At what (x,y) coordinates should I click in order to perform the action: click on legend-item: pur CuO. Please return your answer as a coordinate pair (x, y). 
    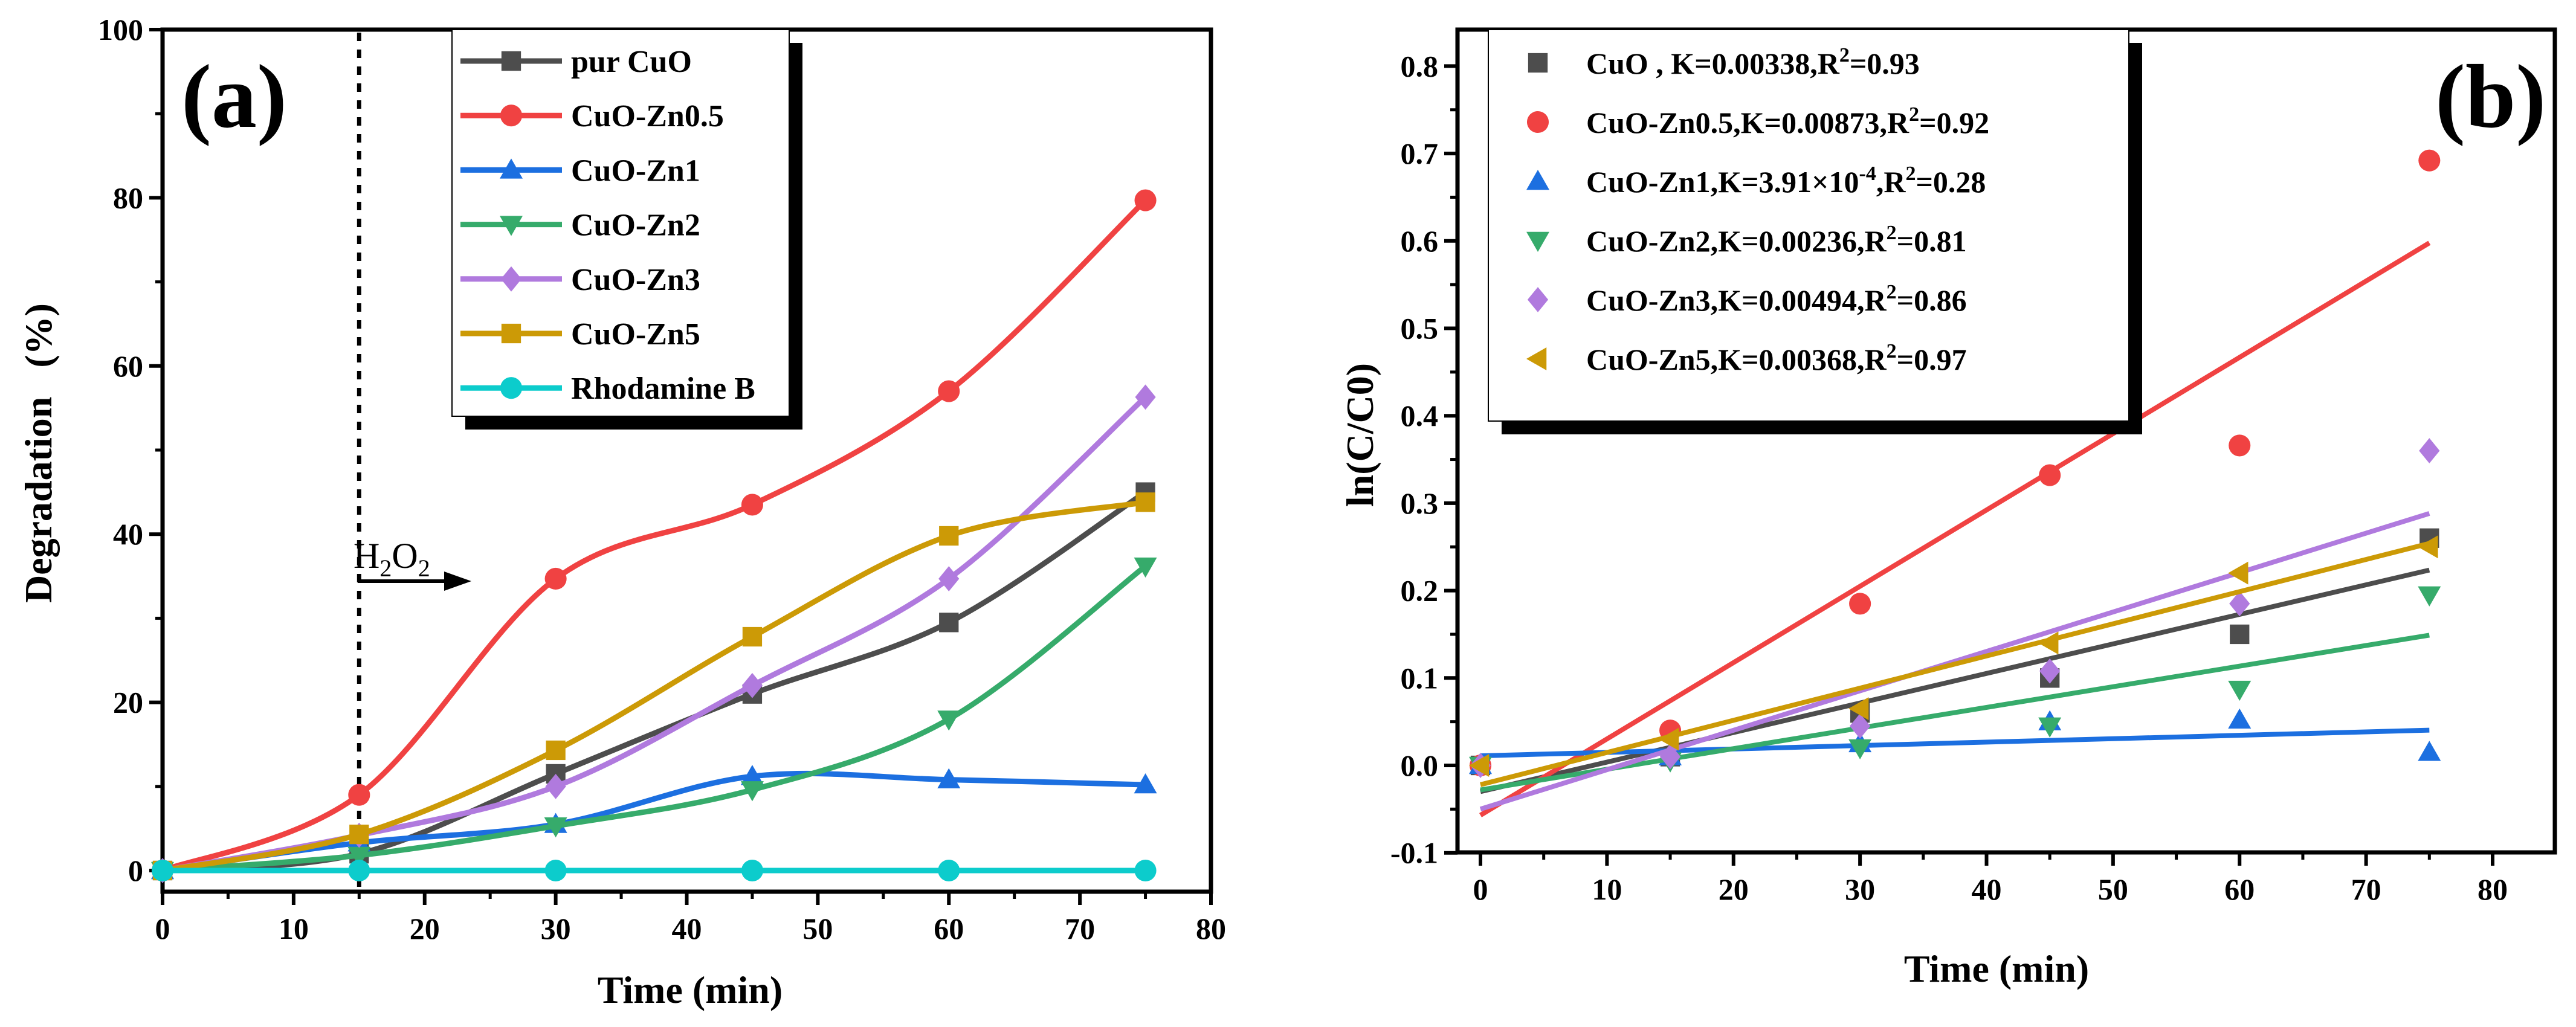
    Looking at the image, I should click on (576, 62).